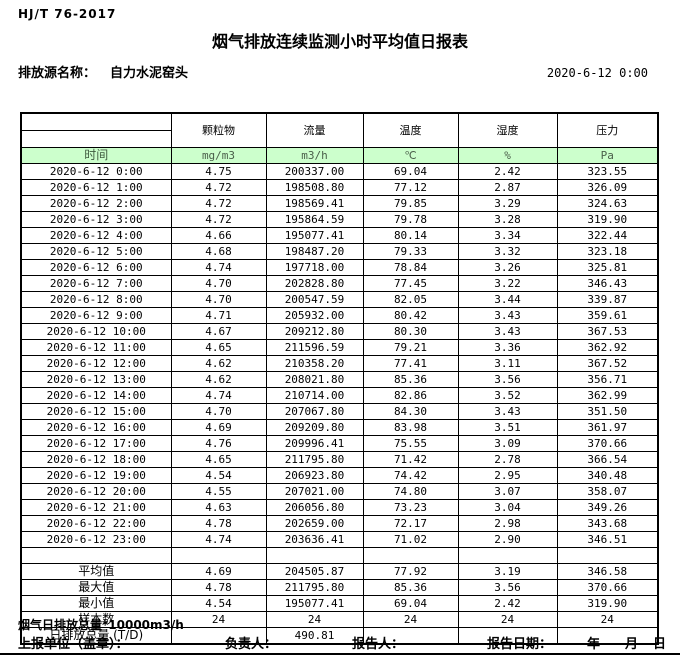 This screenshot has height=657, width=680. Describe the element at coordinates (96, 475) in the screenshot. I see `row-label-cell: 2020-6-12 19:00` at that location.